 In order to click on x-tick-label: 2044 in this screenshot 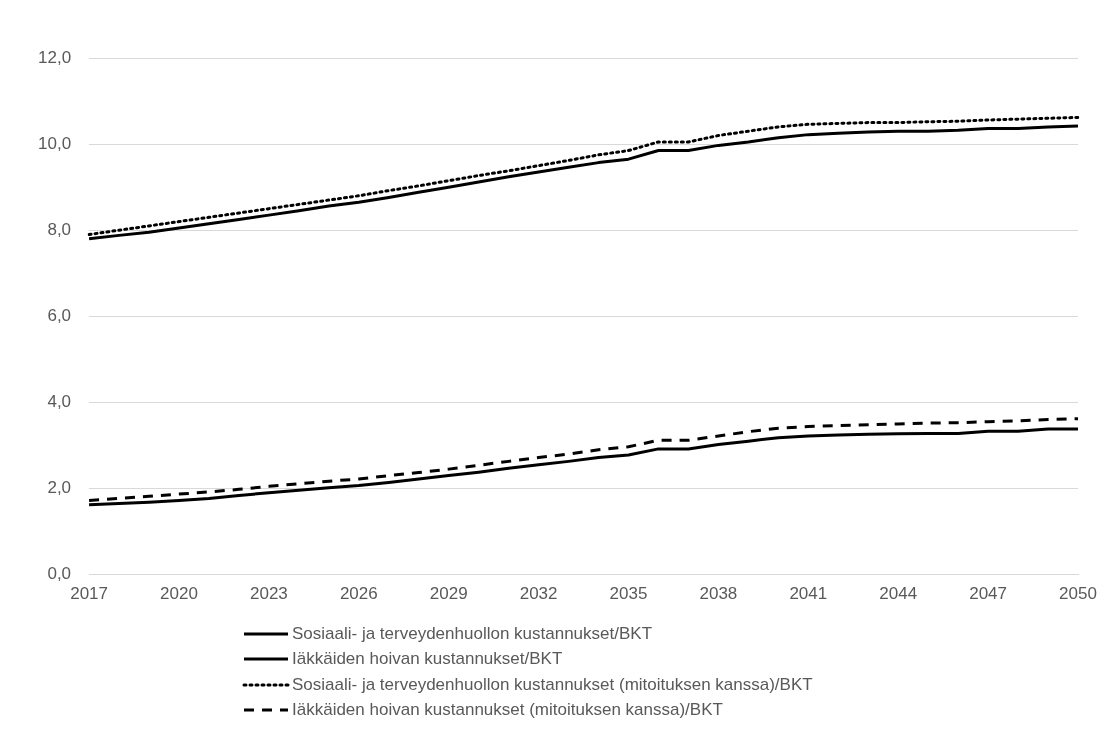, I will do `click(898, 594)`.